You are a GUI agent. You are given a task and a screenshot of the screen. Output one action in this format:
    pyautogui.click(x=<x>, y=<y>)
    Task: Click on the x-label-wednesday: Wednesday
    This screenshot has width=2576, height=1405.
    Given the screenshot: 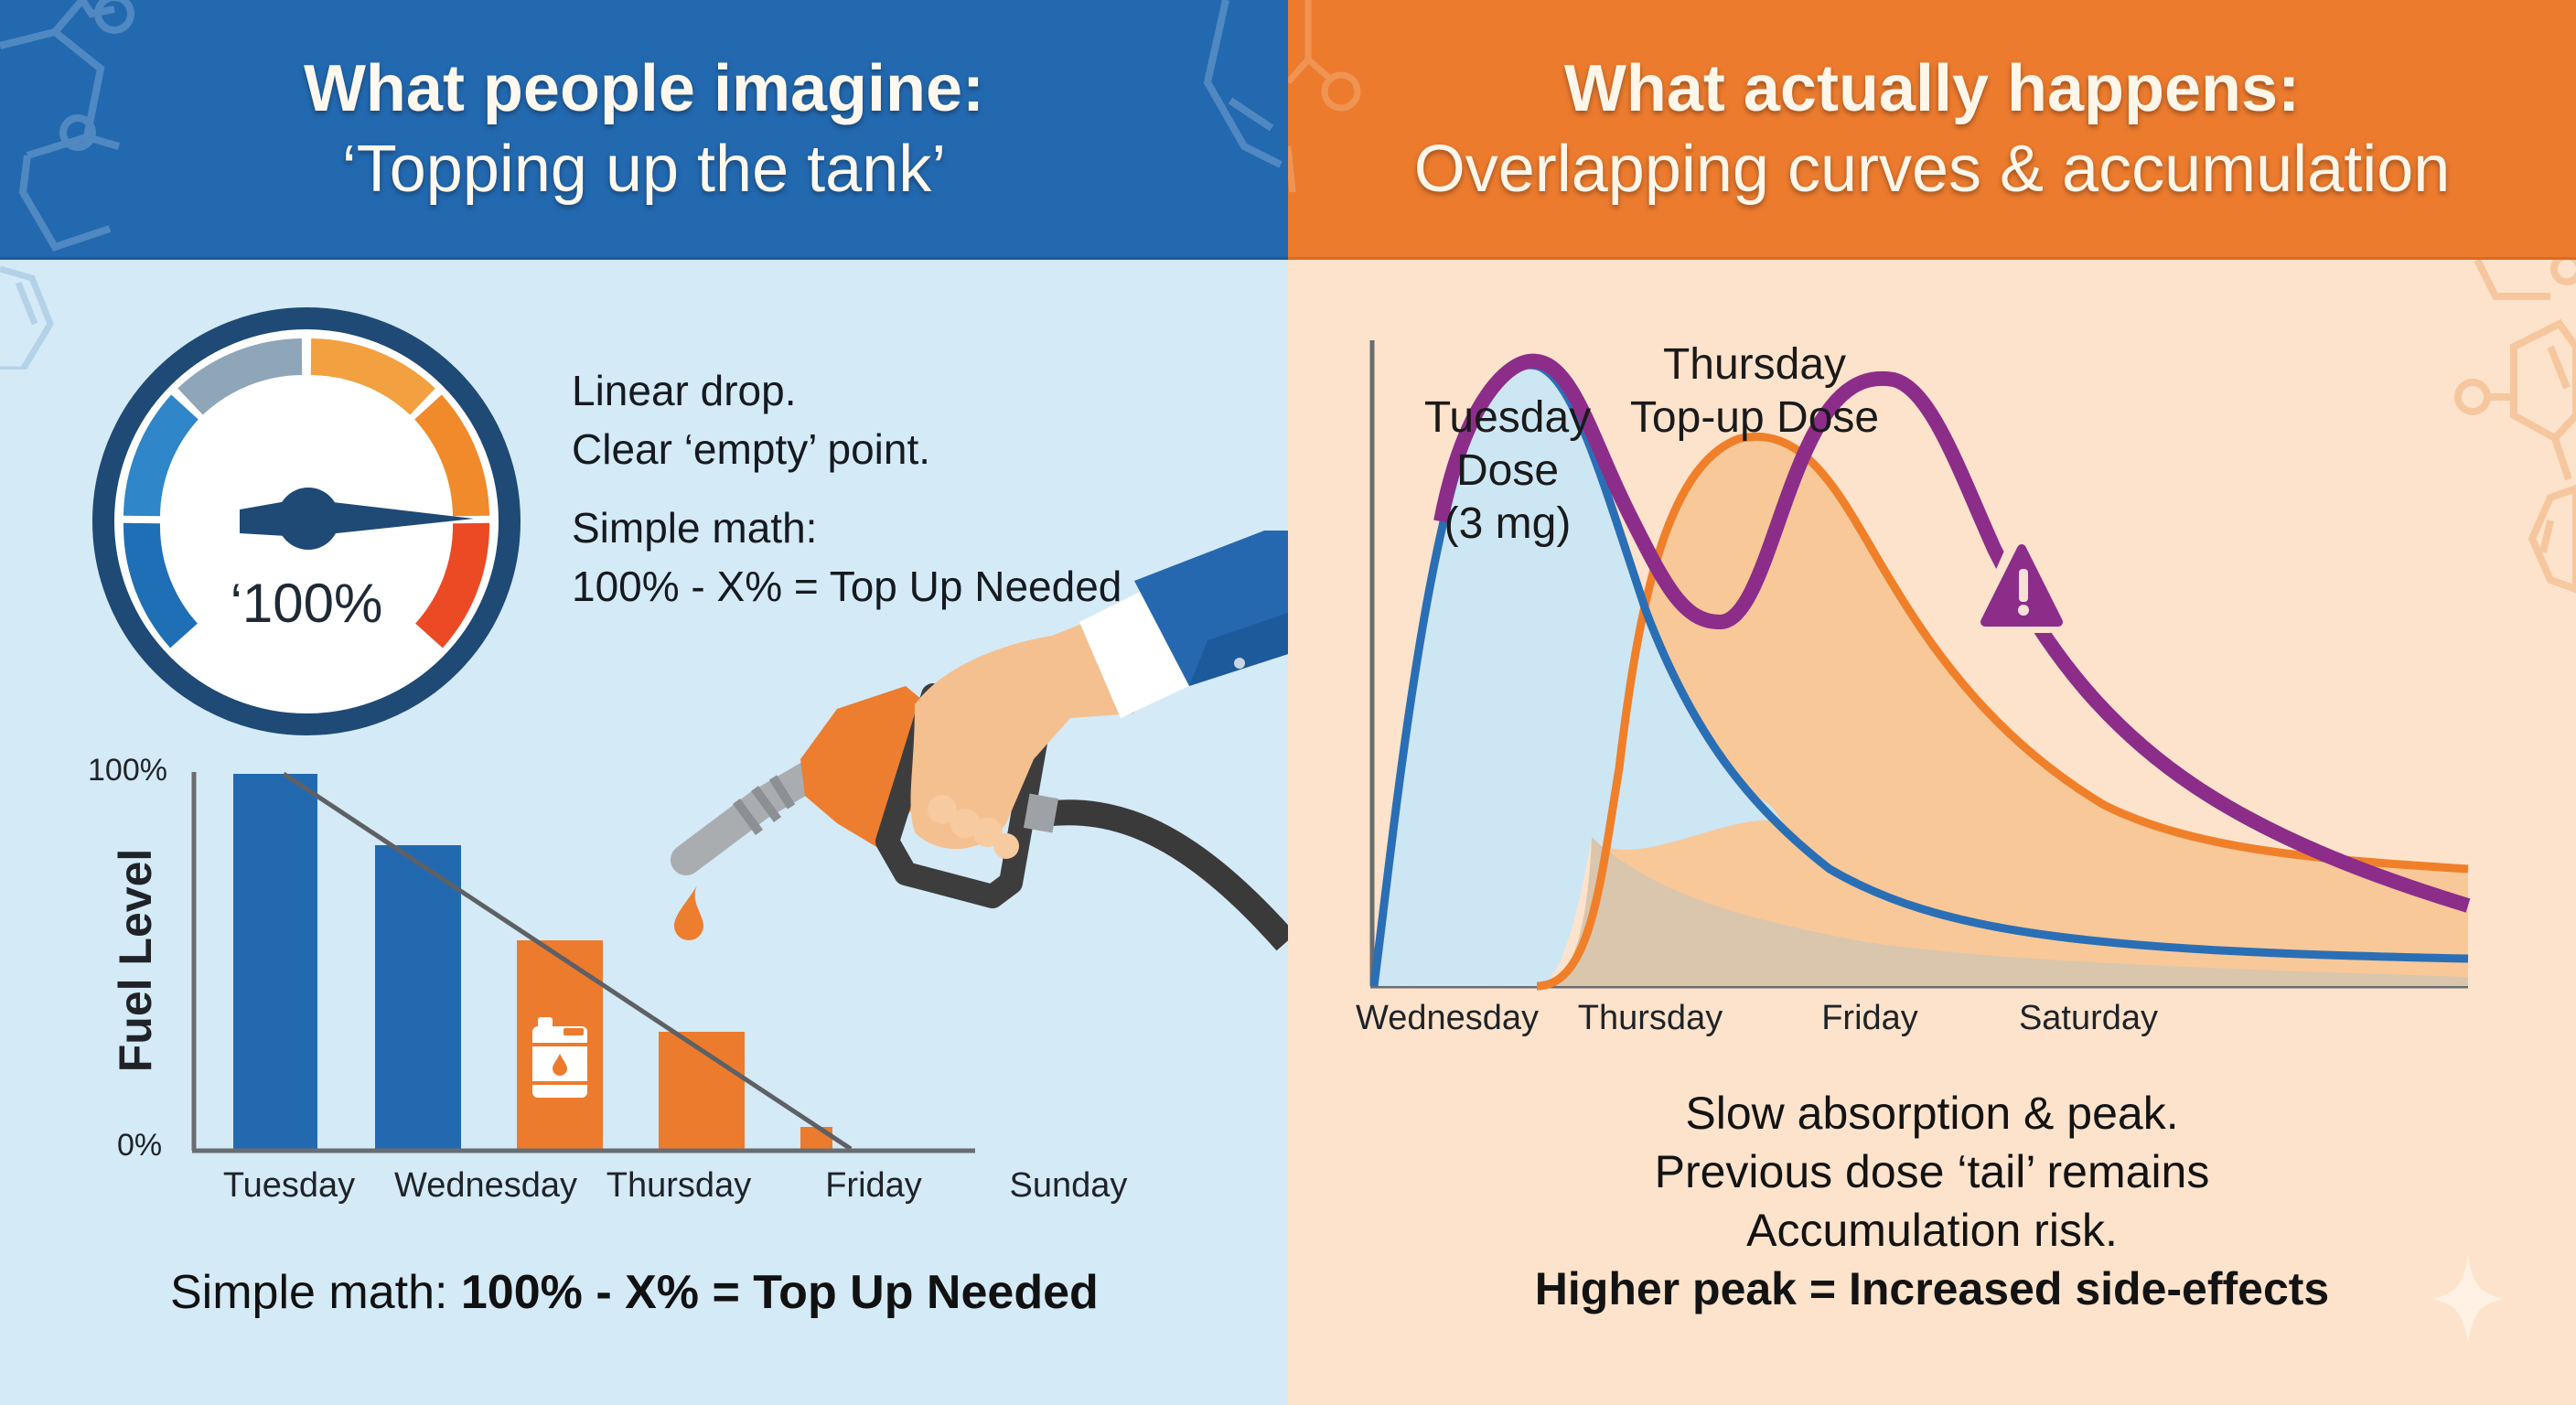 What is the action you would take?
    pyautogui.click(x=486, y=1185)
    